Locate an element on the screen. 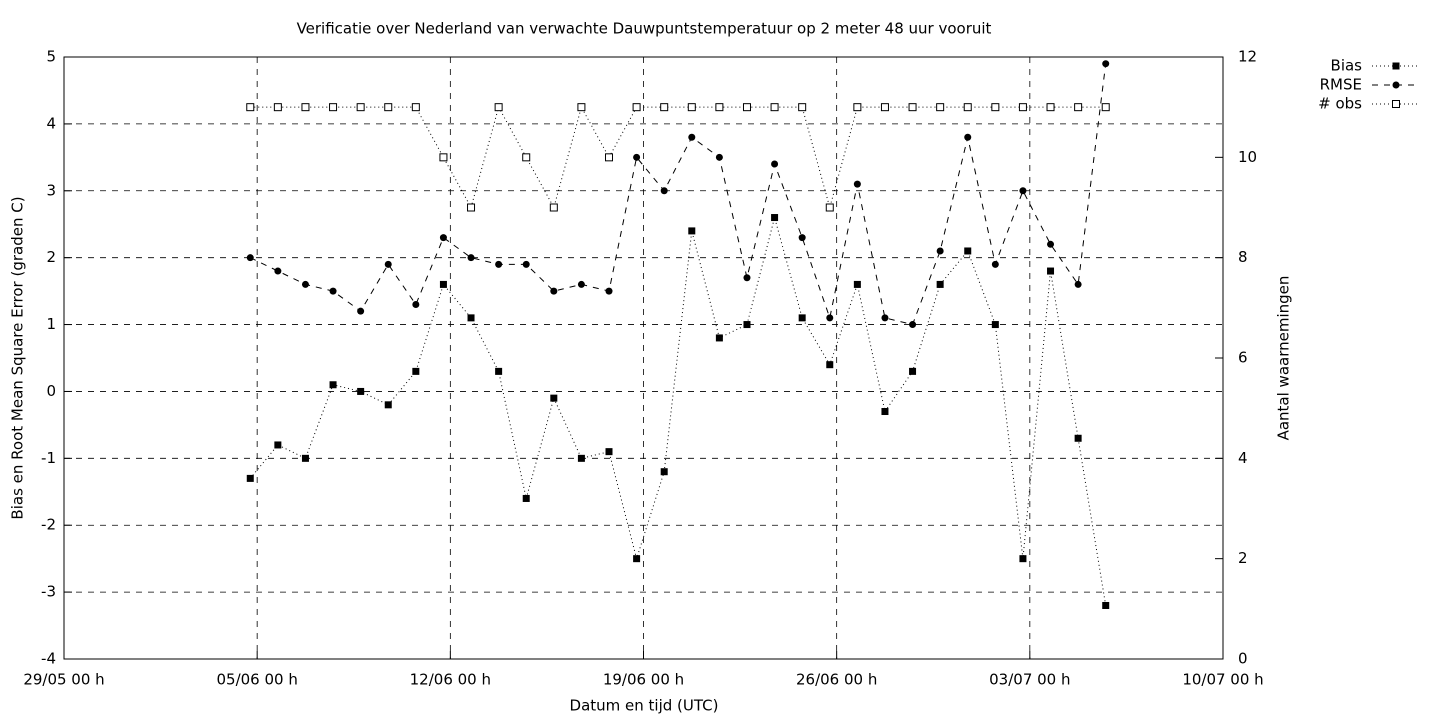 Image resolution: width=1440 pixels, height=720 pixels. y-tick-label: -4 is located at coordinates (48, 659).